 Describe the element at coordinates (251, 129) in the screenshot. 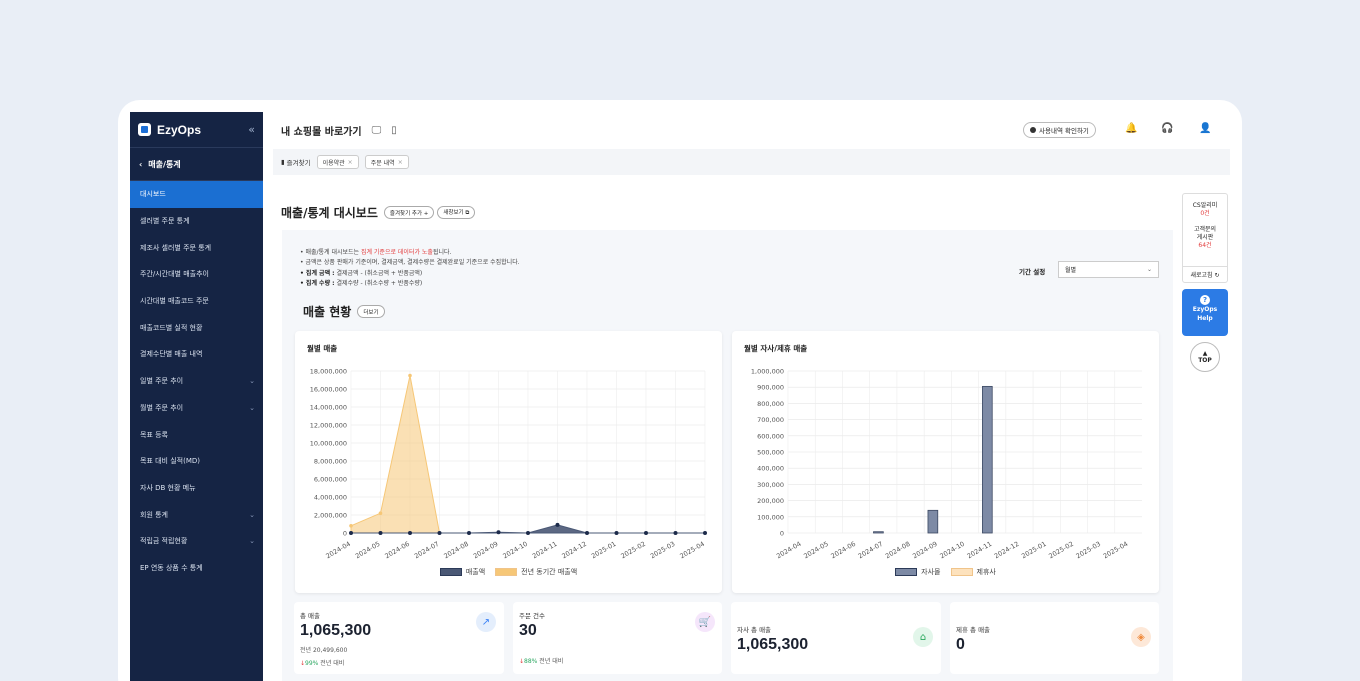

I see `collapse-sidebar-icon: «` at that location.